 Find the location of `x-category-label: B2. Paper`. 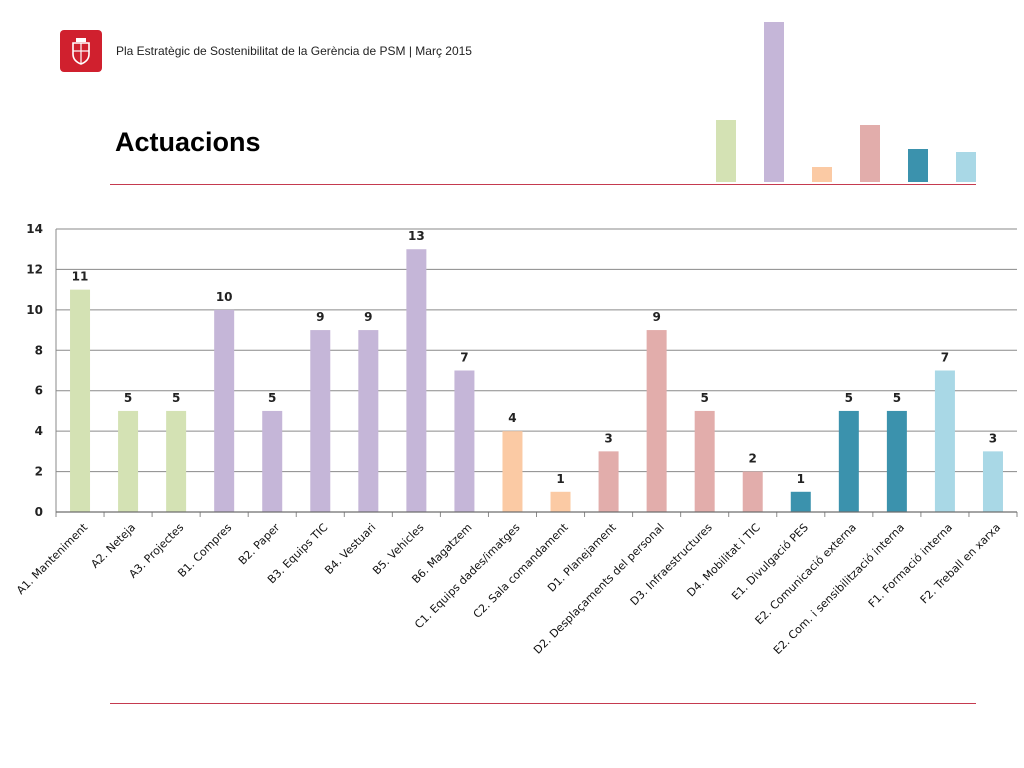

x-category-label: B2. Paper is located at coordinates (259, 544).